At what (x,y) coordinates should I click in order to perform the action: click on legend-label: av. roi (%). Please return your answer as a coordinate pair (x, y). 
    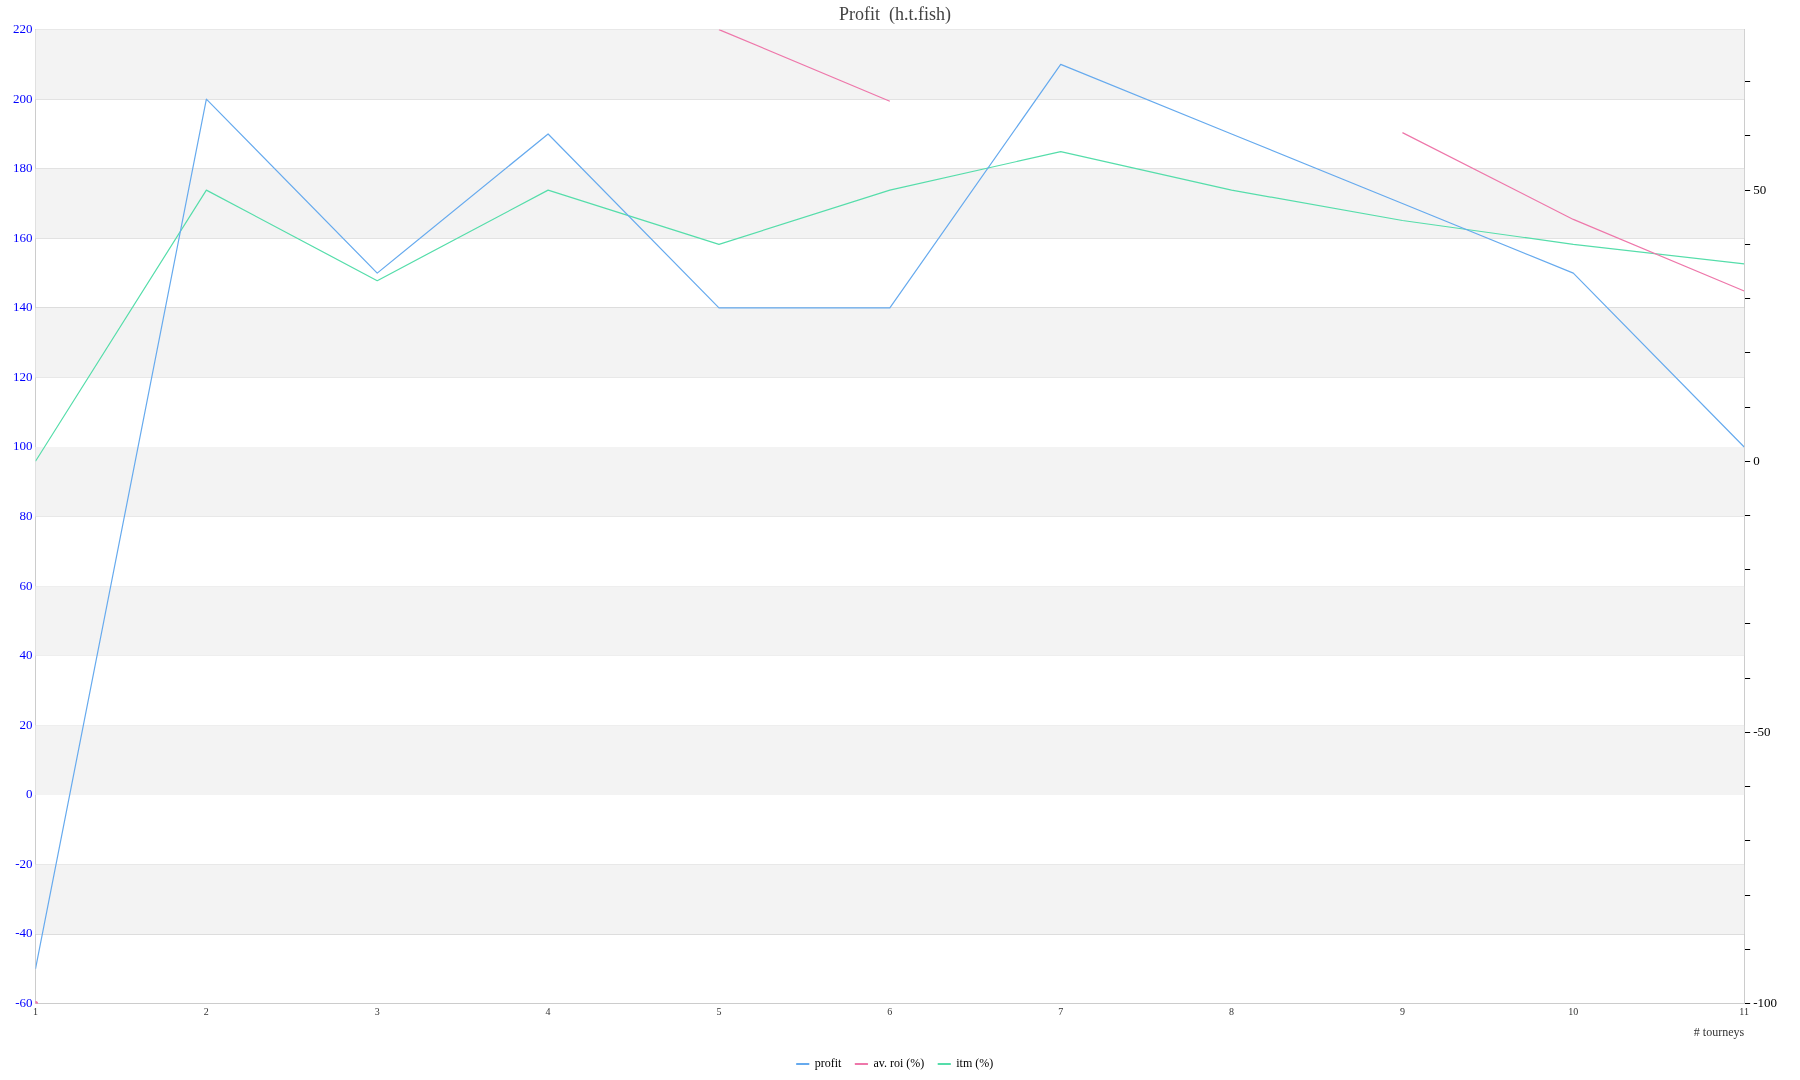
    Looking at the image, I should click on (899, 1063).